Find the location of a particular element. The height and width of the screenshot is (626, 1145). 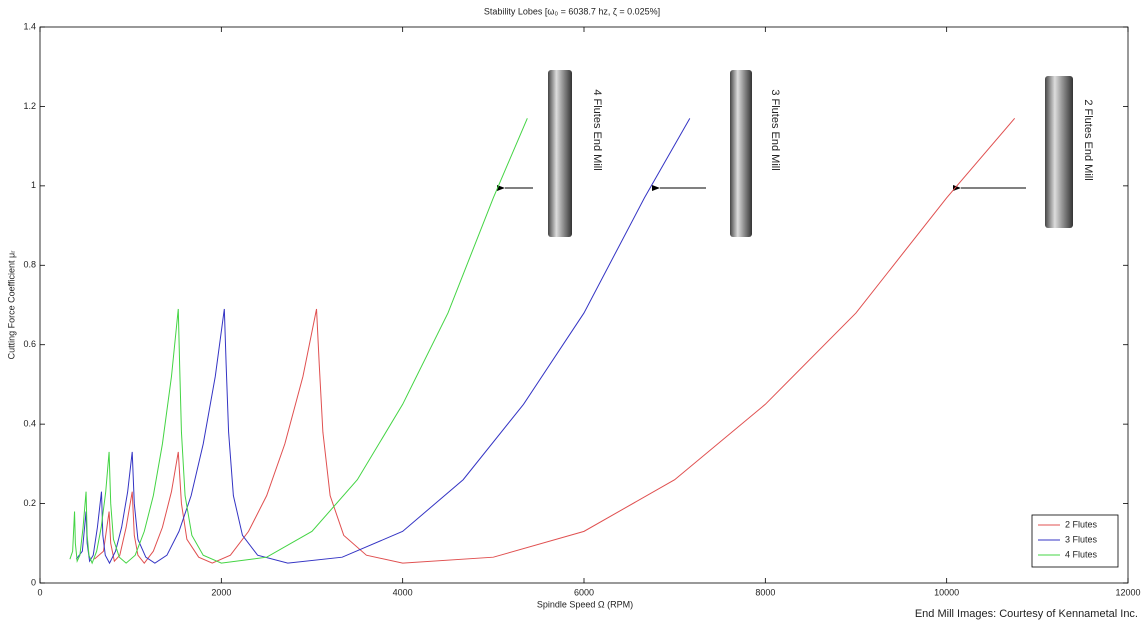

y-tick-label: 1.4 is located at coordinates (29, 26).